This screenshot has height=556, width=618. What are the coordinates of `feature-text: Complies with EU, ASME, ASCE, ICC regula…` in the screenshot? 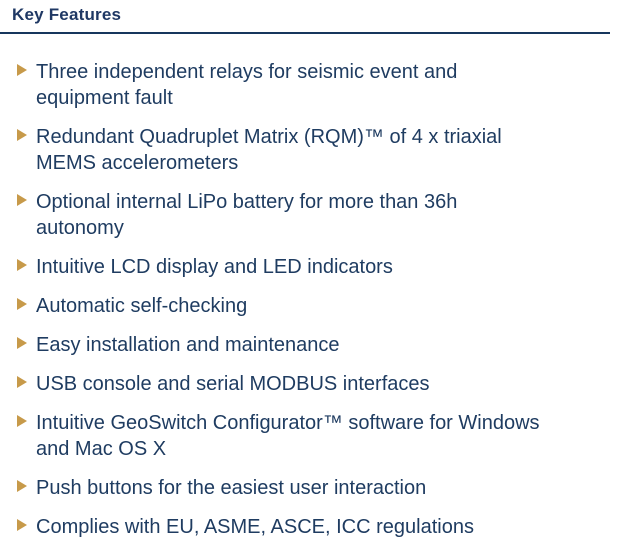 It's located at (255, 527).